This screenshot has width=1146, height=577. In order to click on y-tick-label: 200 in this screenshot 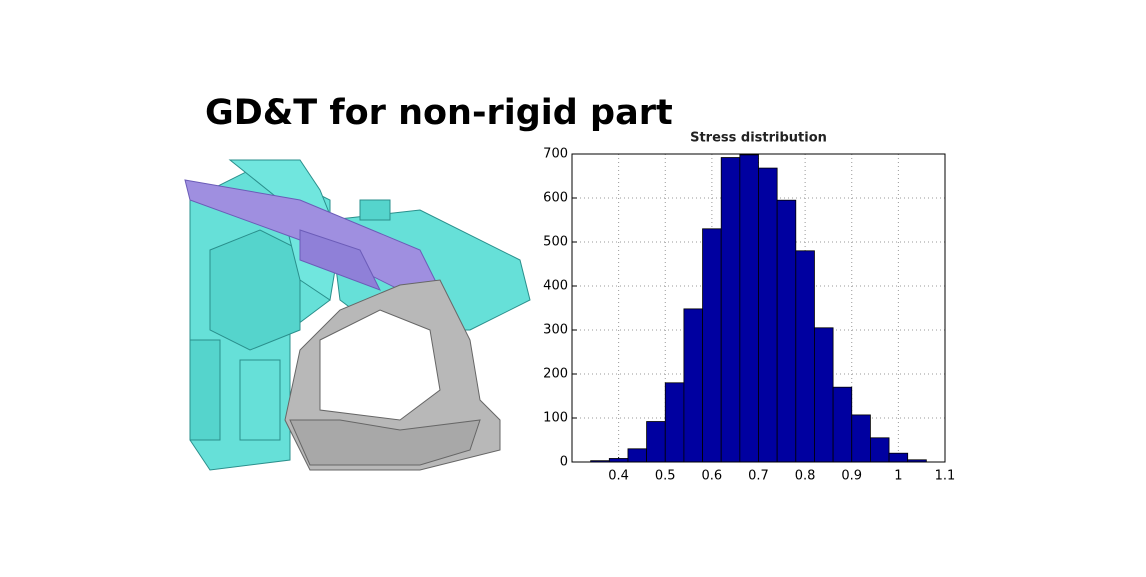, I will do `click(555, 374)`.